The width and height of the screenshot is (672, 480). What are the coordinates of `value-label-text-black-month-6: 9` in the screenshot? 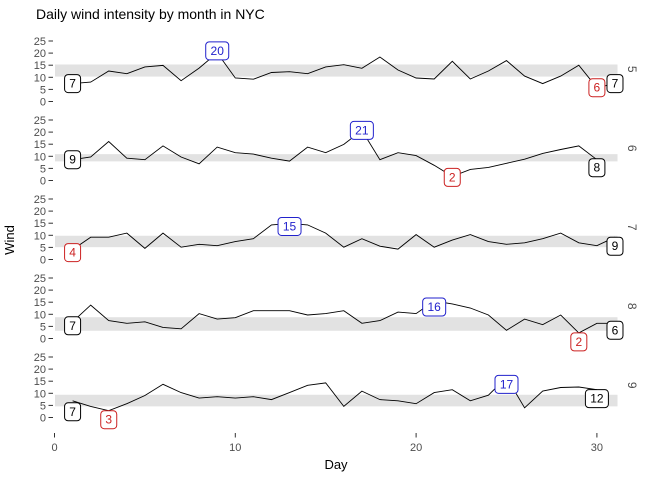 It's located at (72, 160).